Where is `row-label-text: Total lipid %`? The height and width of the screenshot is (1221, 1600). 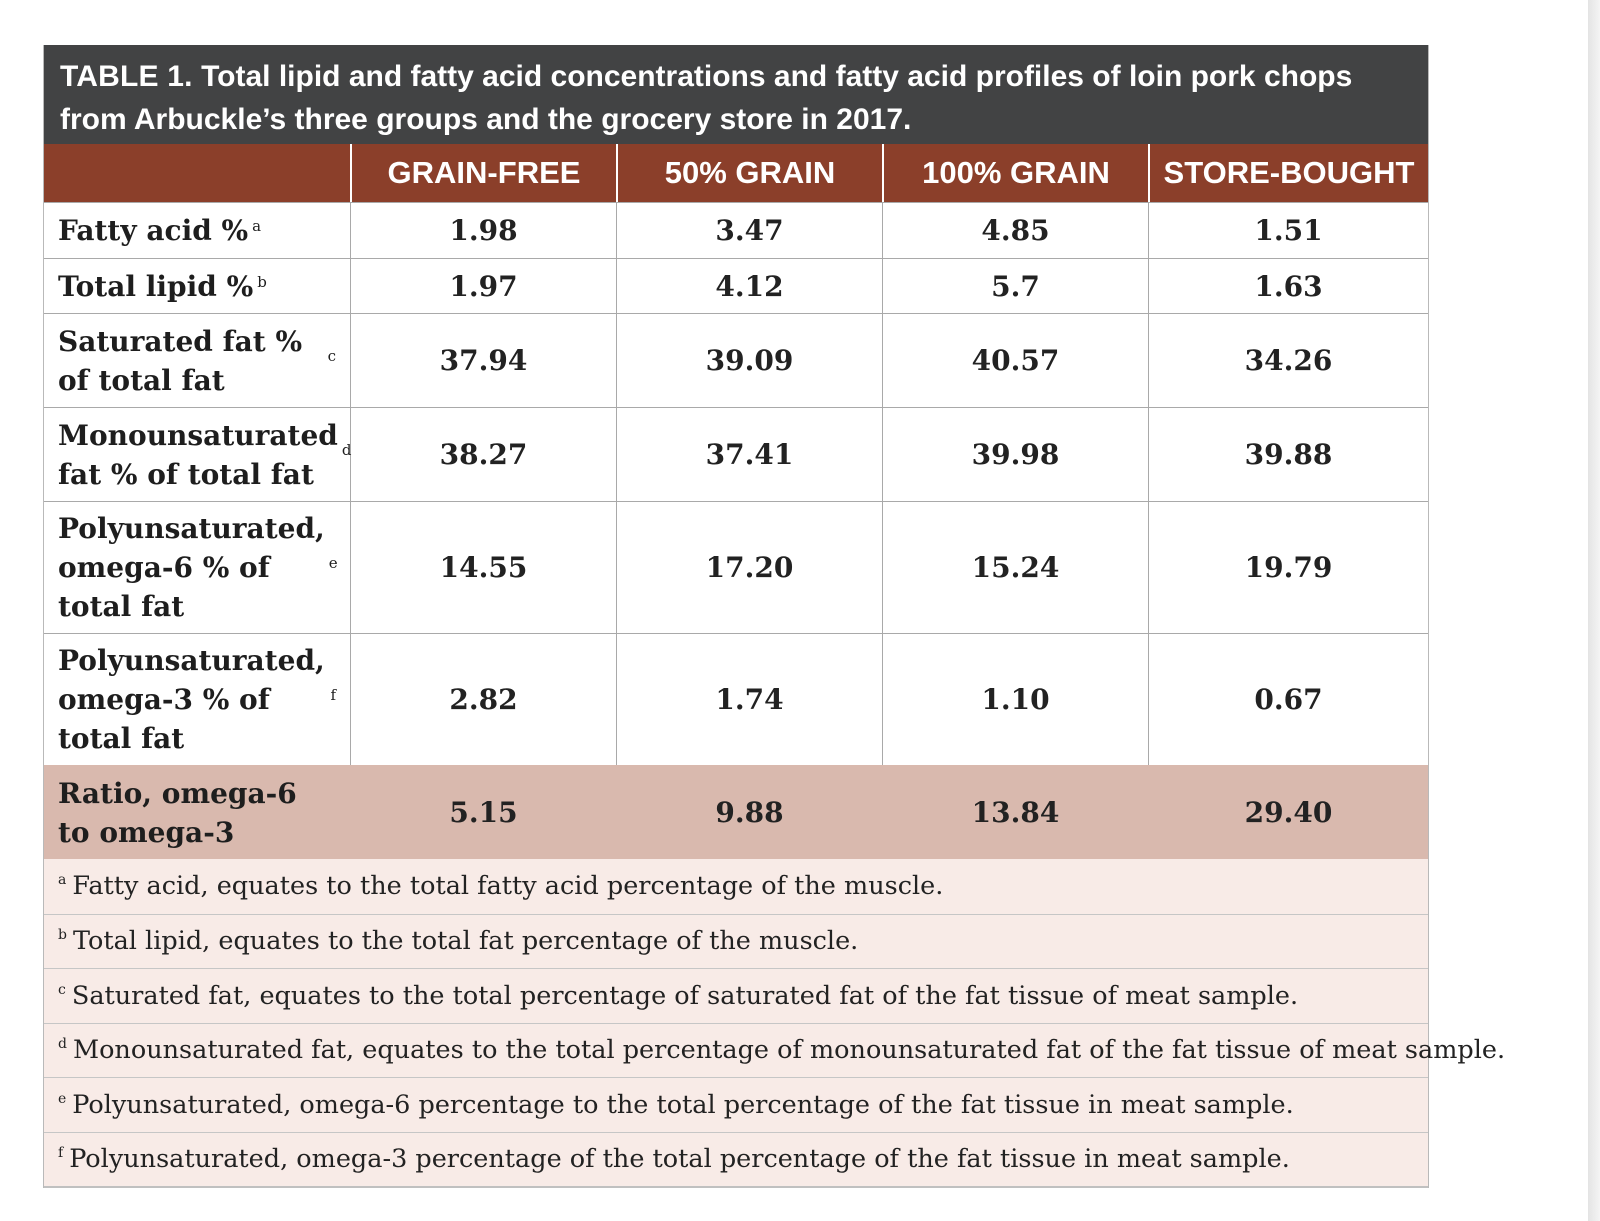
row-label-text: Total lipid % is located at coordinates (156, 286).